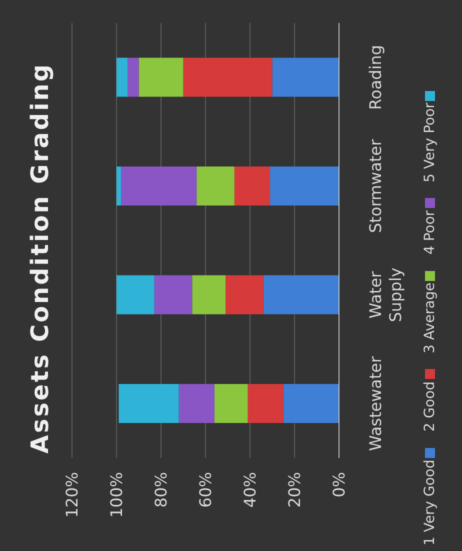  Describe the element at coordinates (430, 318) in the screenshot. I see `legend-label: 3 Average` at that location.